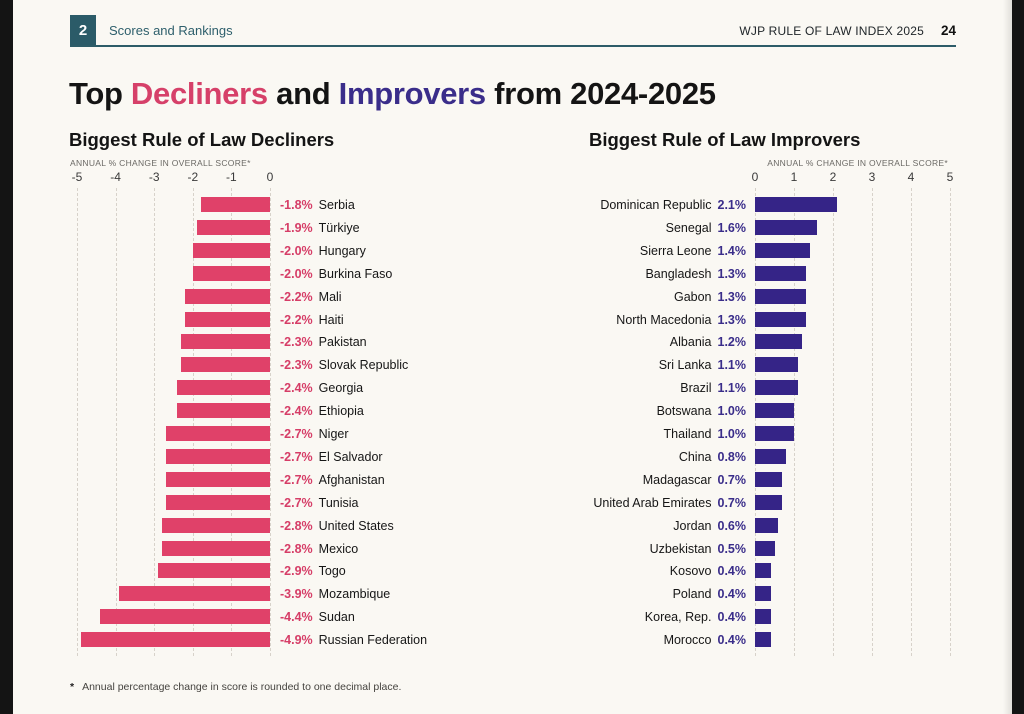 The height and width of the screenshot is (714, 1024). What do you see at coordinates (776, 365) in the screenshot?
I see `bar-sri-lanka` at bounding box center [776, 365].